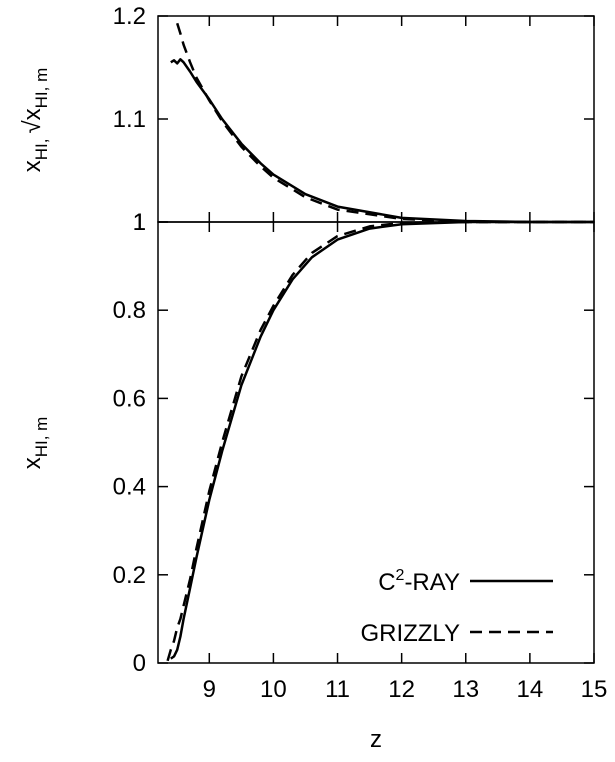 The width and height of the screenshot is (615, 762). Describe the element at coordinates (337, 689) in the screenshot. I see `x-tick-label: 11` at that location.